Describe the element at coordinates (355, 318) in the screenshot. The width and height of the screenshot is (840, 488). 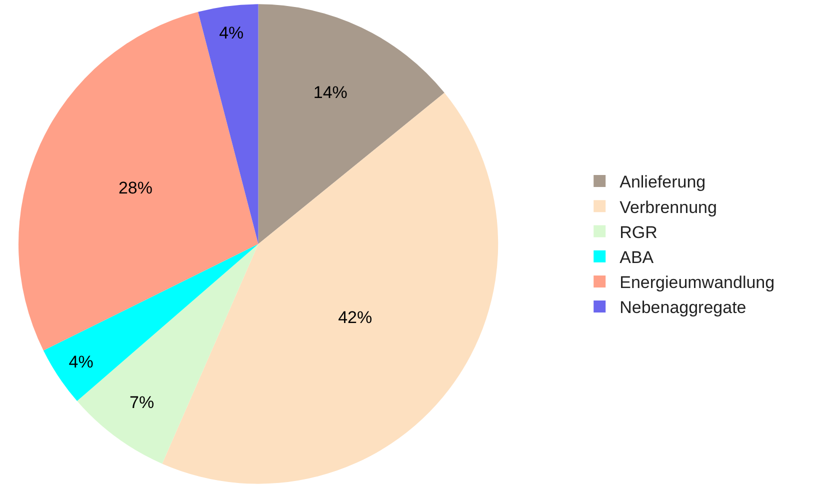
I see `data-label: 42%` at that location.